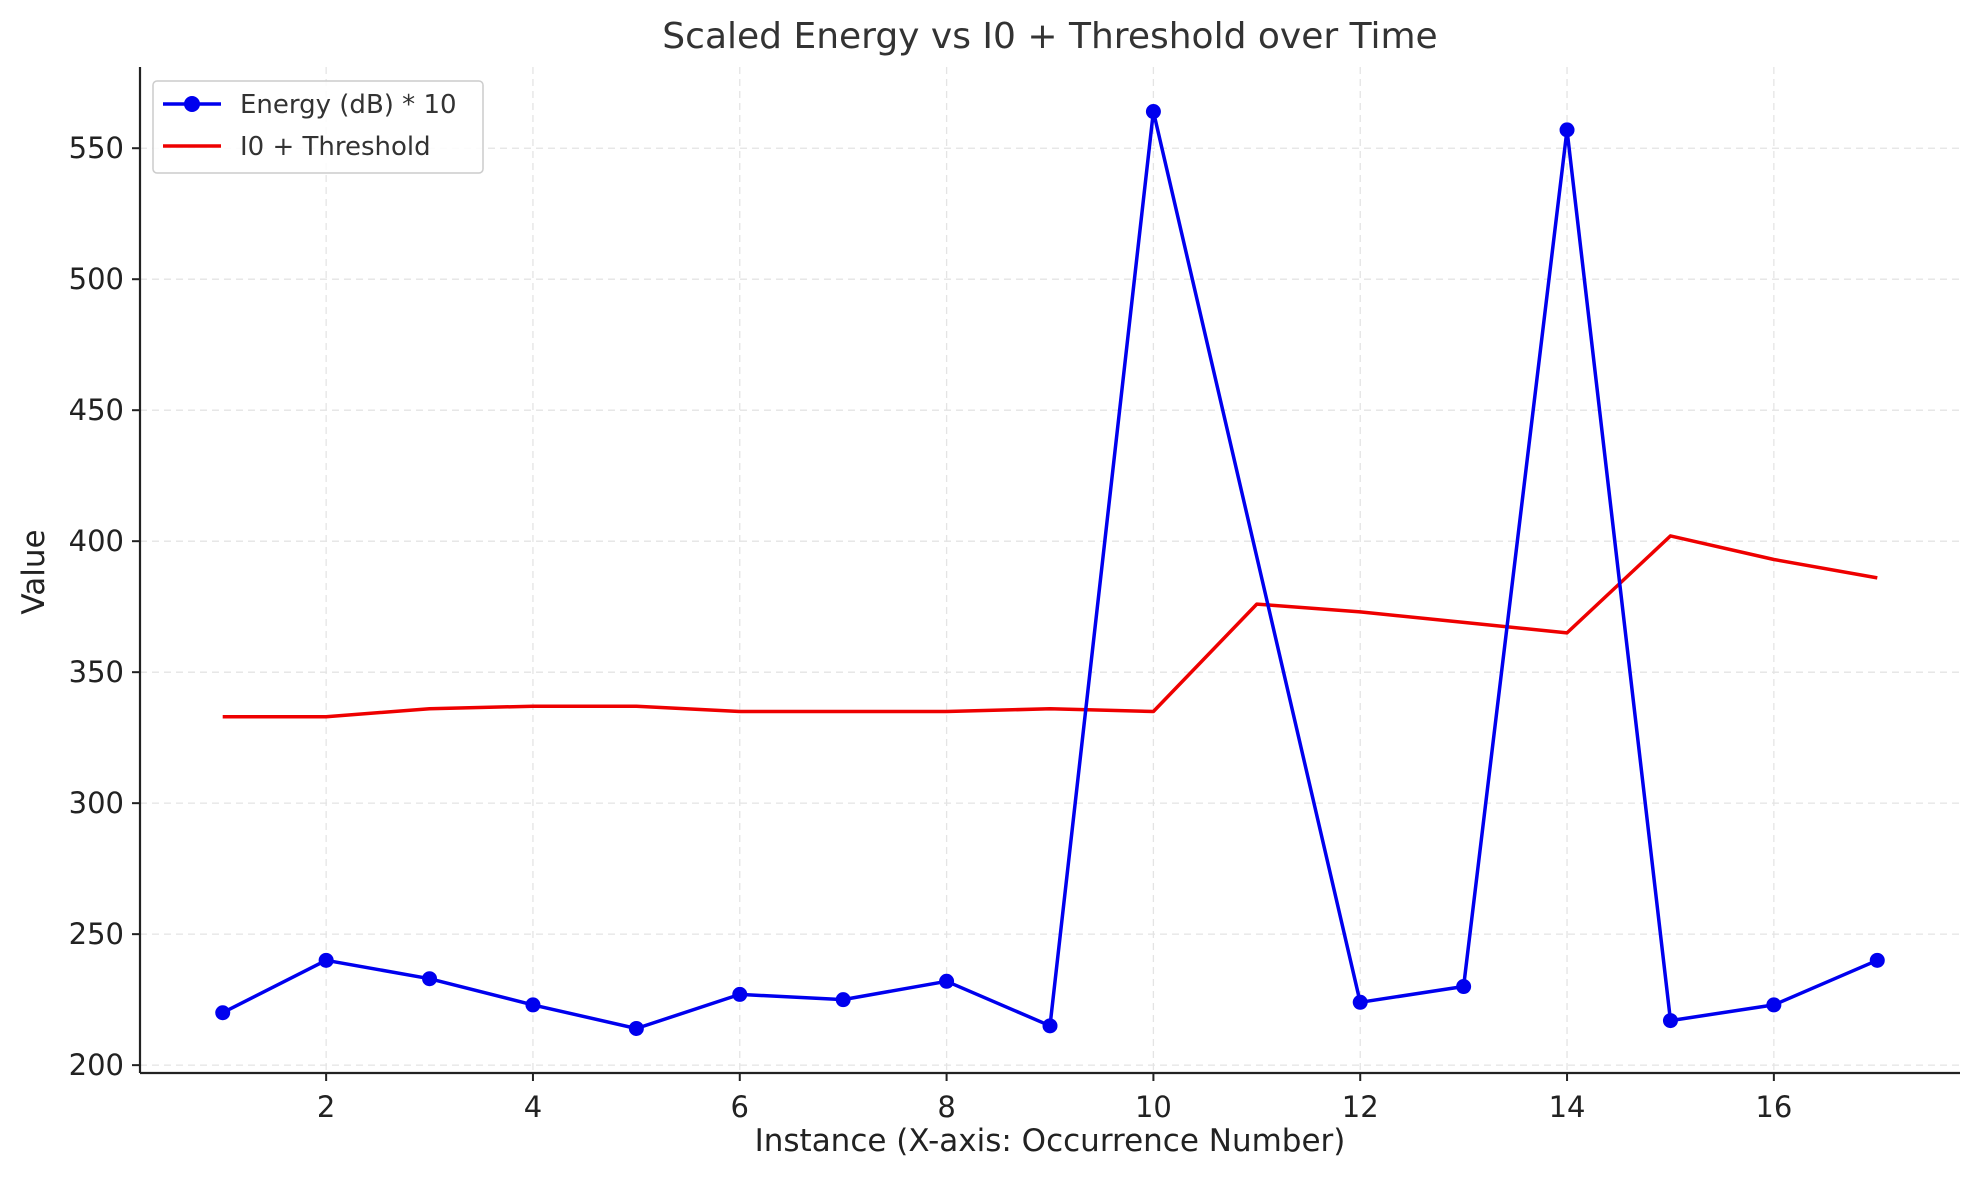 This screenshot has height=1180, width=1980. Describe the element at coordinates (1050, 1141) in the screenshot. I see `x-axis-label: Instance (X-axis: Occurrence Number)` at that location.